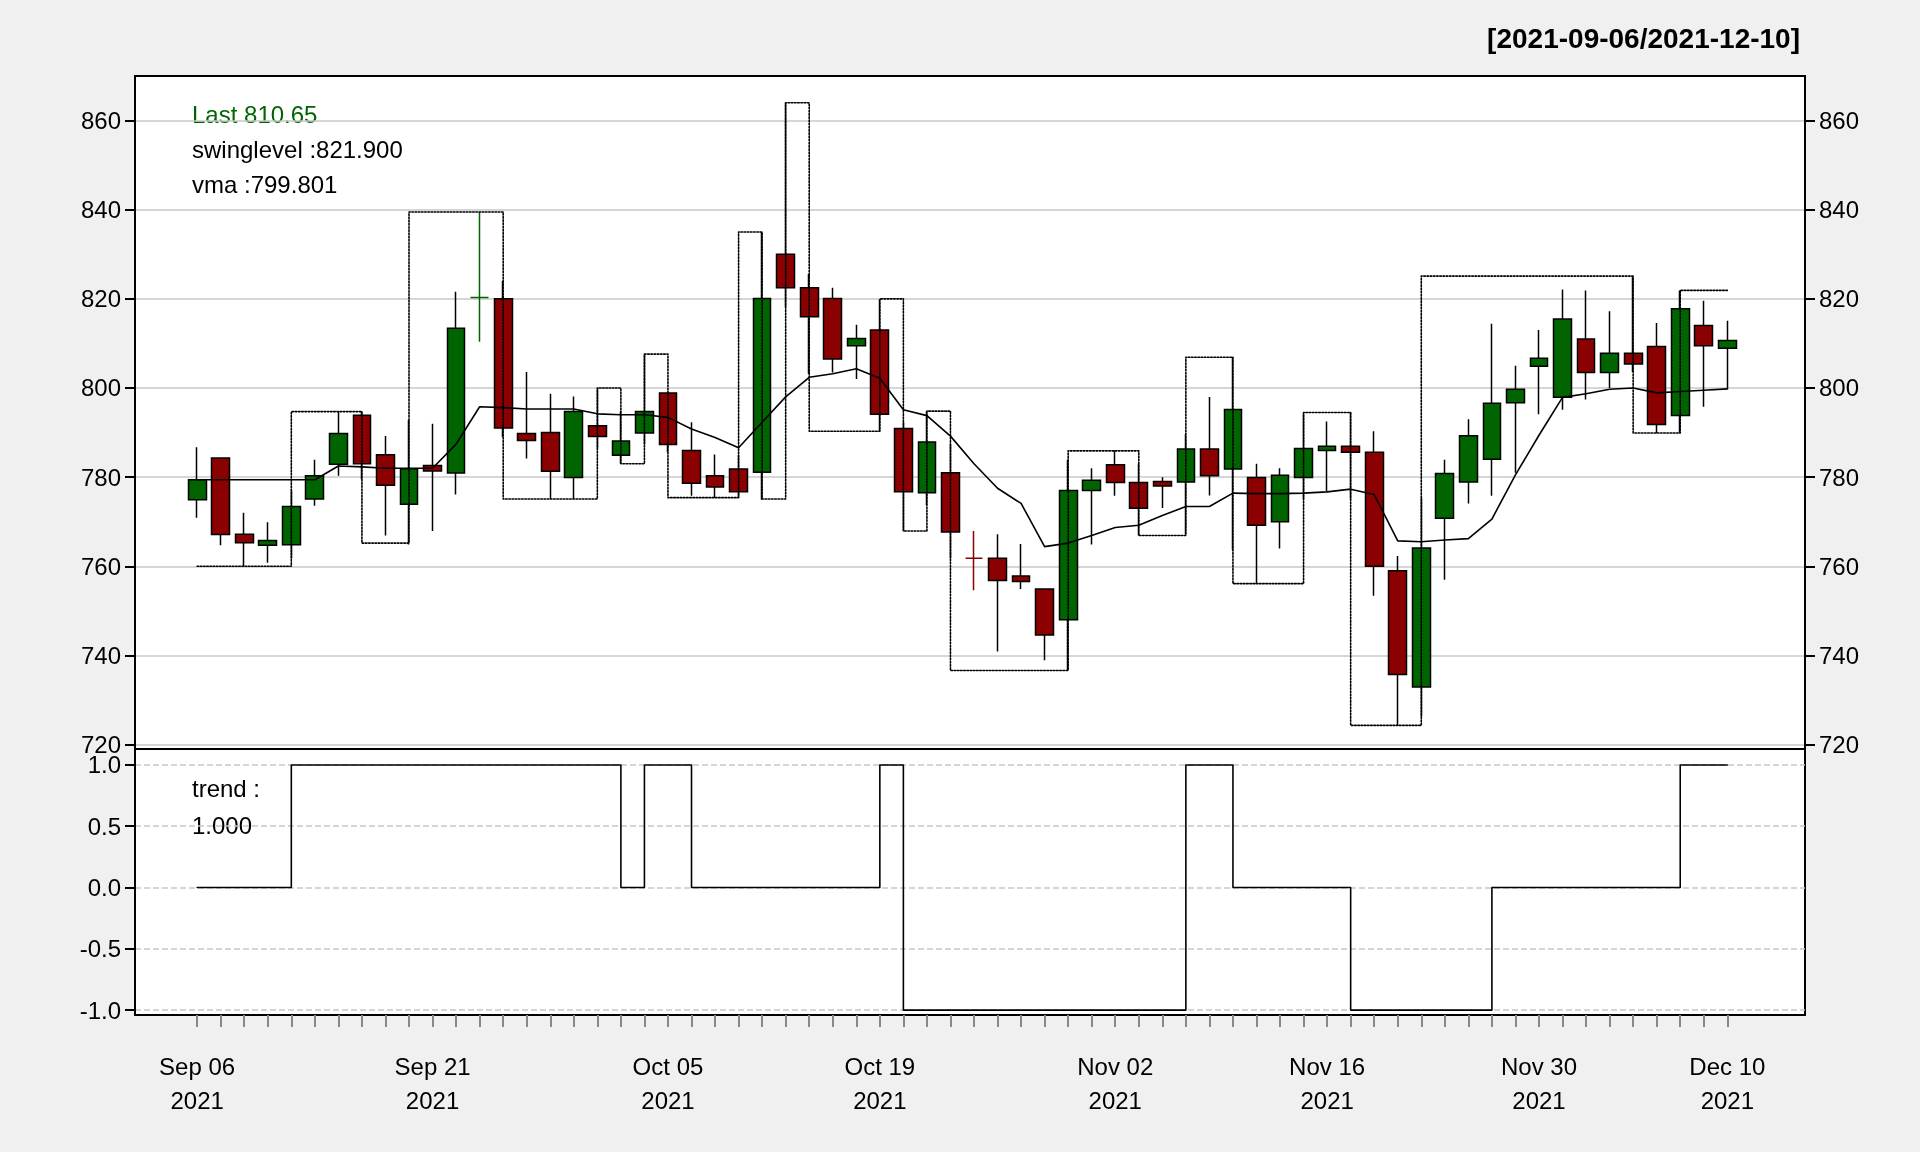 Image resolution: width=1920 pixels, height=1152 pixels. I want to click on y-tick-label: 800, so click(100, 388).